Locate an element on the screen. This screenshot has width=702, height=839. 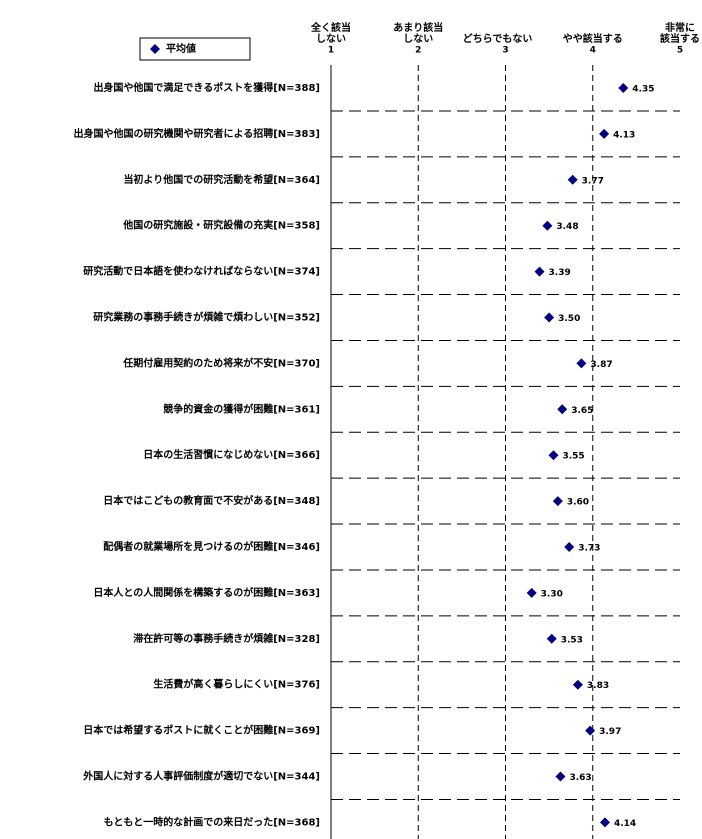
data-label: 3.30 is located at coordinates (552, 594).